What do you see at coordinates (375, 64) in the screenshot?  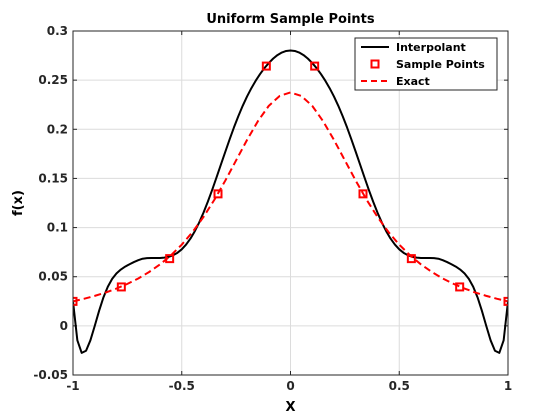 I see `legend-marker-sample-points` at bounding box center [375, 64].